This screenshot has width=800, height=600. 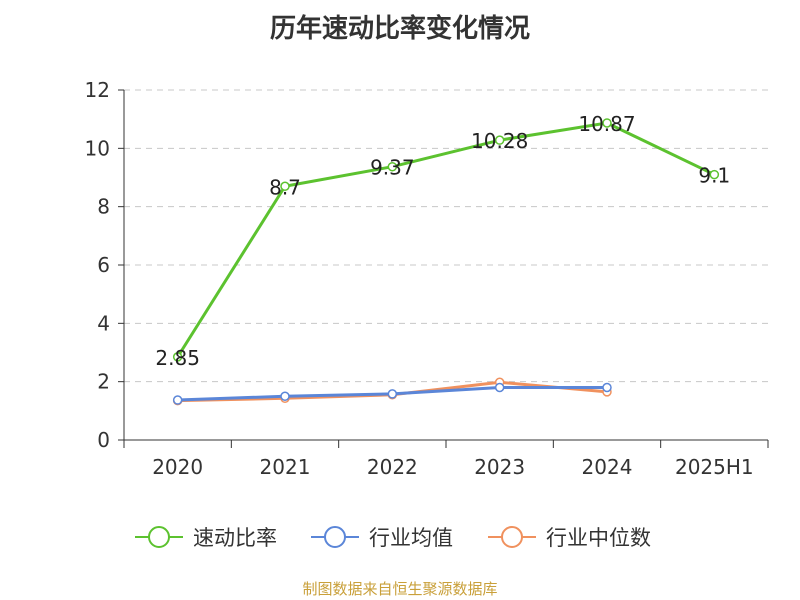 I want to click on legend-item: 速动比率, so click(x=206, y=538).